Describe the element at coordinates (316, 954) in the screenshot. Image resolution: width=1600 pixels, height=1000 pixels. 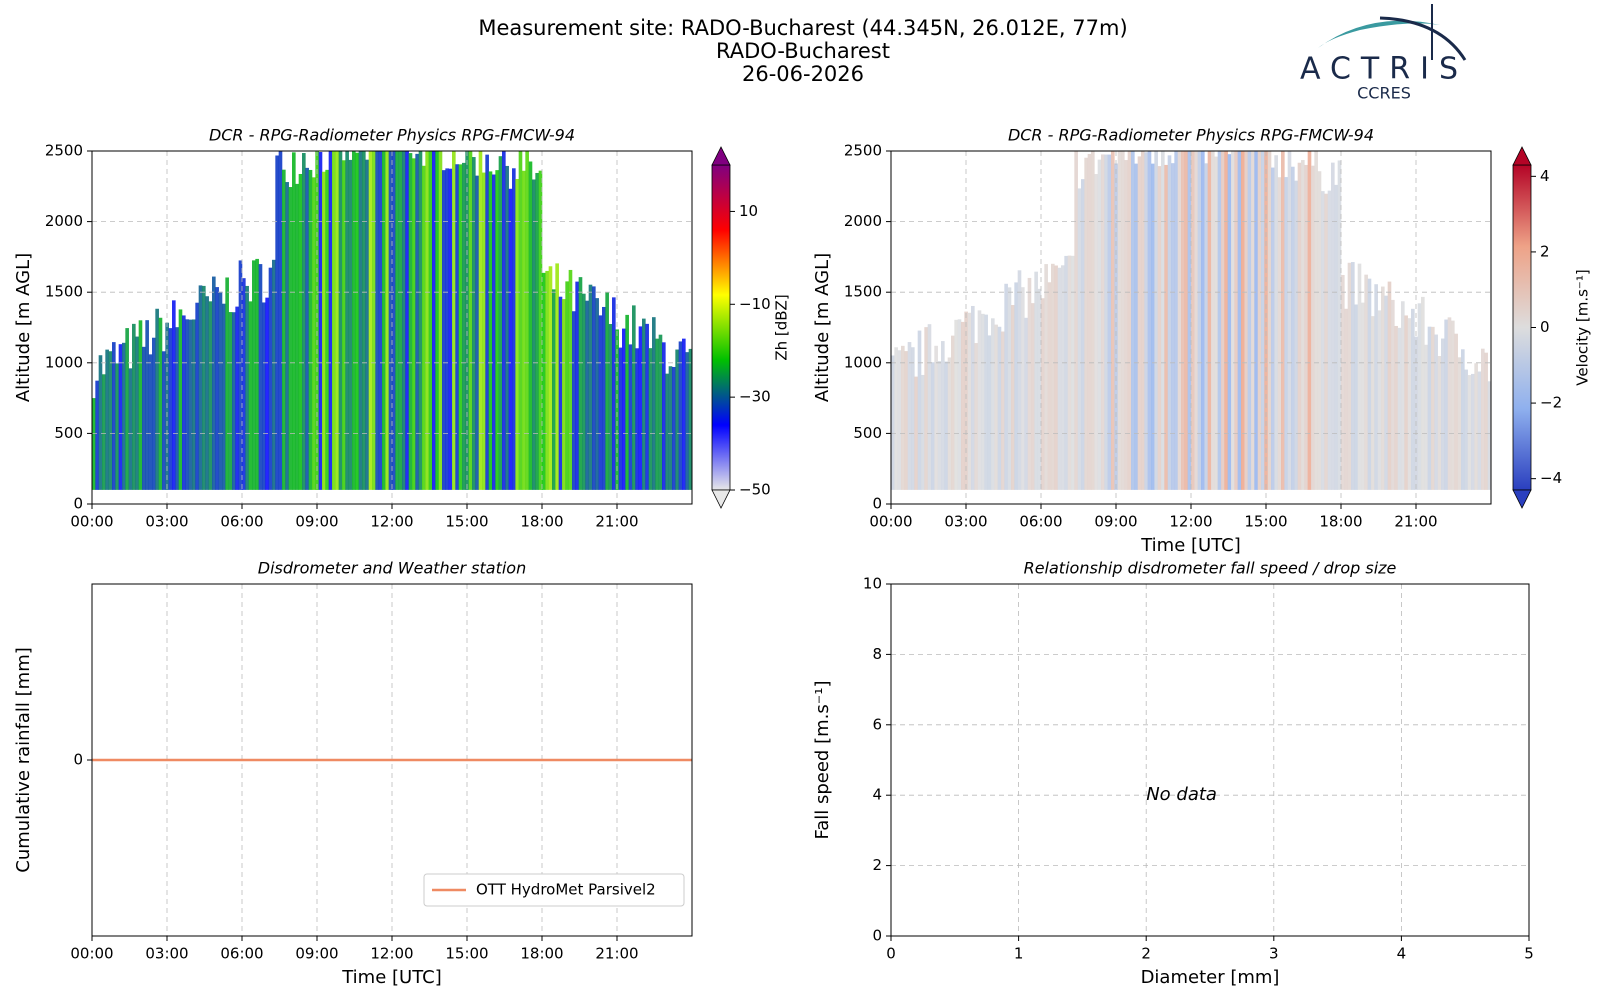
I see `x-tick-label: 09:00` at that location.